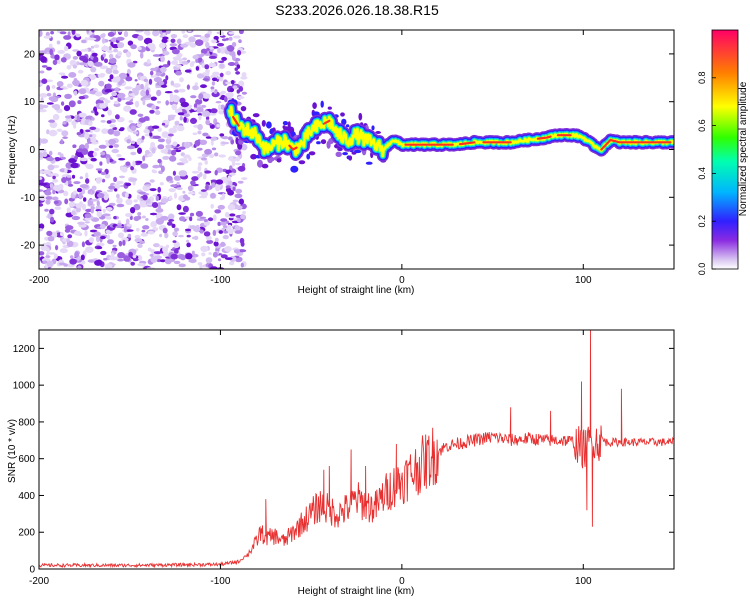  Describe the element at coordinates (24, 386) in the screenshot. I see `y-tick-label: 1000` at that location.